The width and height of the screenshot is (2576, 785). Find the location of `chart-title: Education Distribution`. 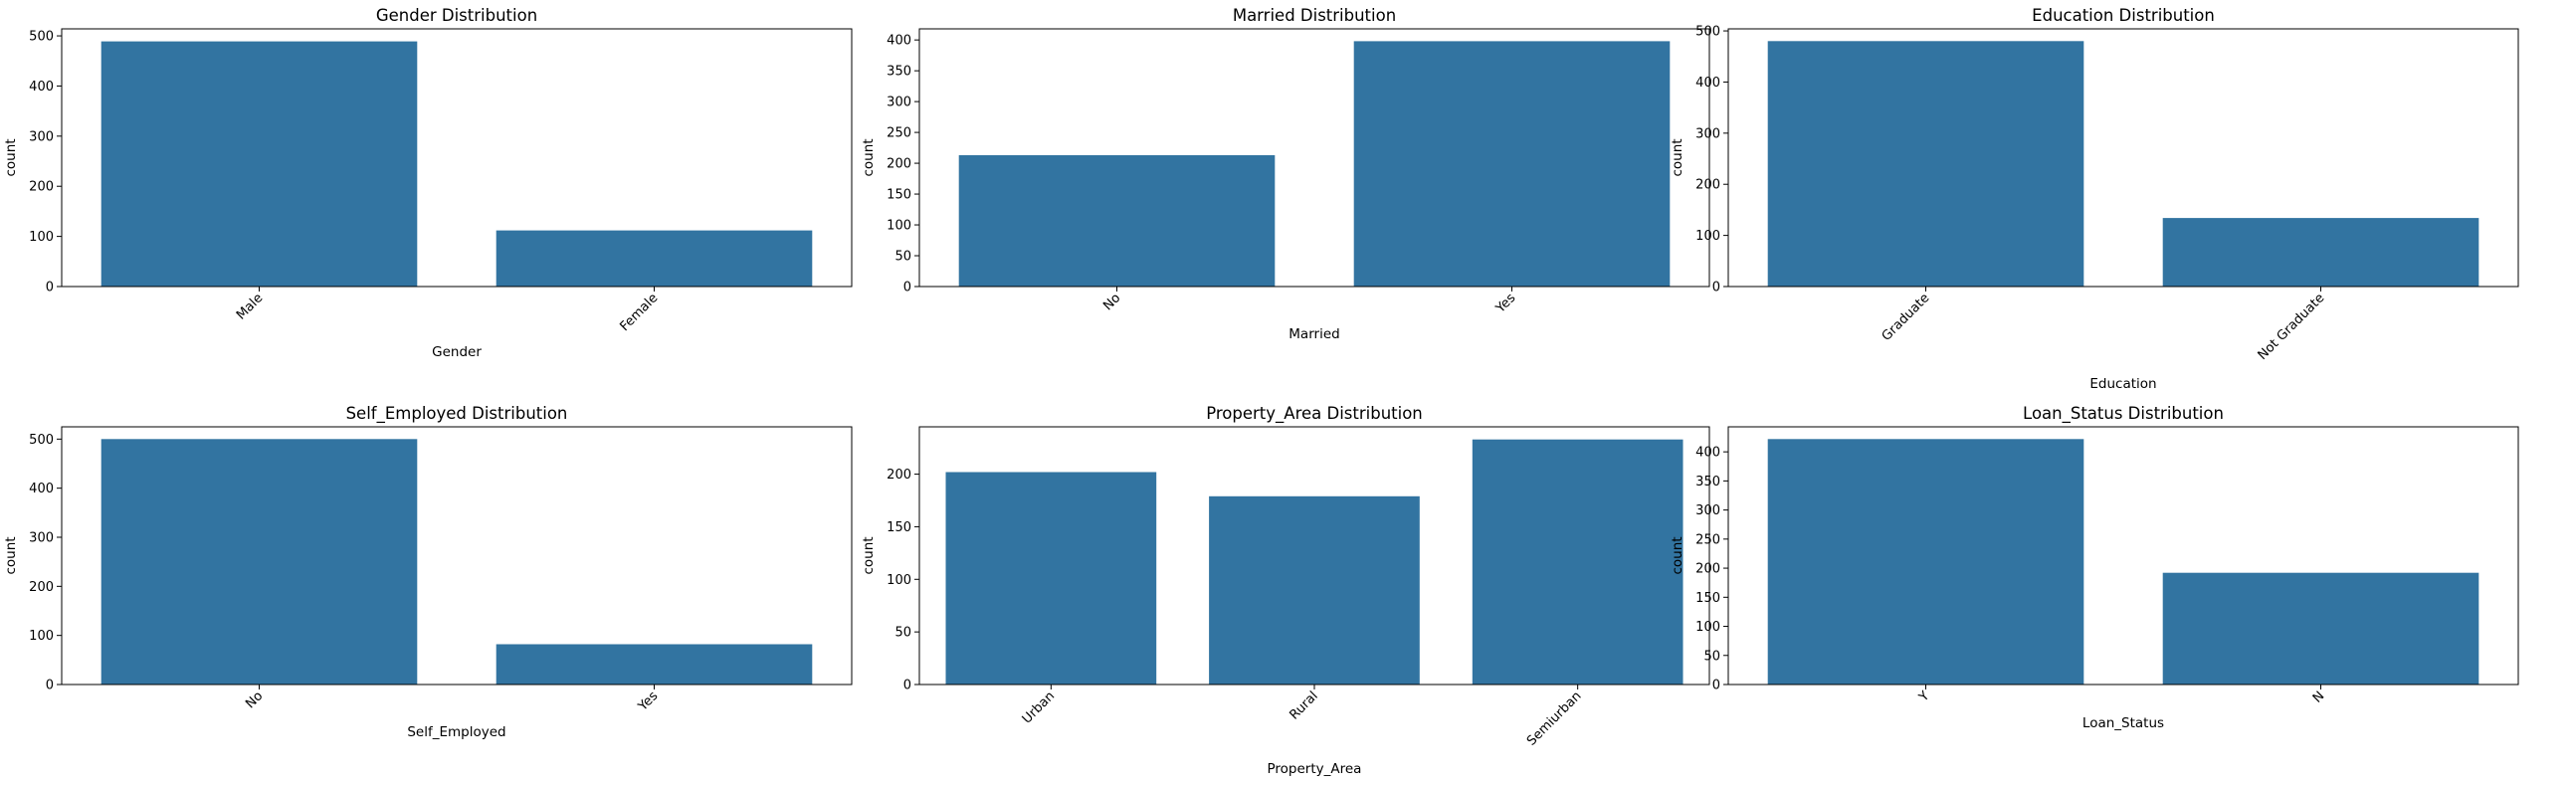

chart-title: Education Distribution is located at coordinates (2123, 15).